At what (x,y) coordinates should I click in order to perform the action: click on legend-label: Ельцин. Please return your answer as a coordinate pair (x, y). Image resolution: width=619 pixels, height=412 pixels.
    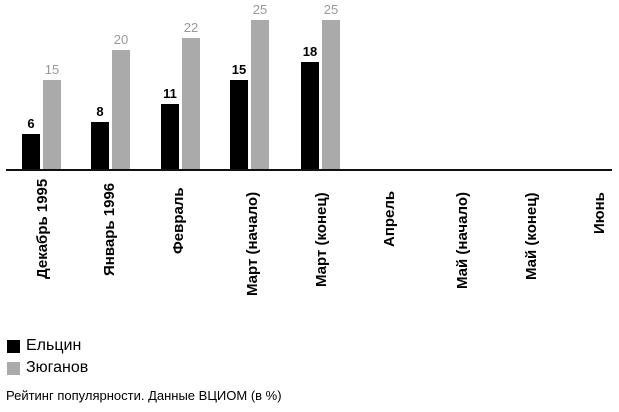
    Looking at the image, I should click on (54, 345).